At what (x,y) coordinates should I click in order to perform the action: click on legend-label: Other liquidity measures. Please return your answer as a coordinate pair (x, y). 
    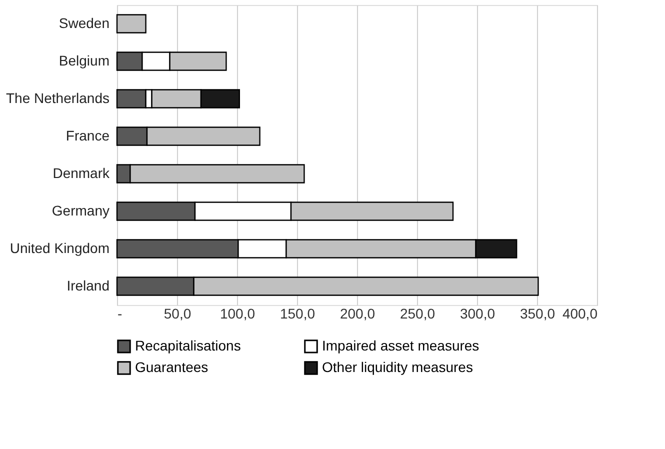
    Looking at the image, I should click on (397, 367).